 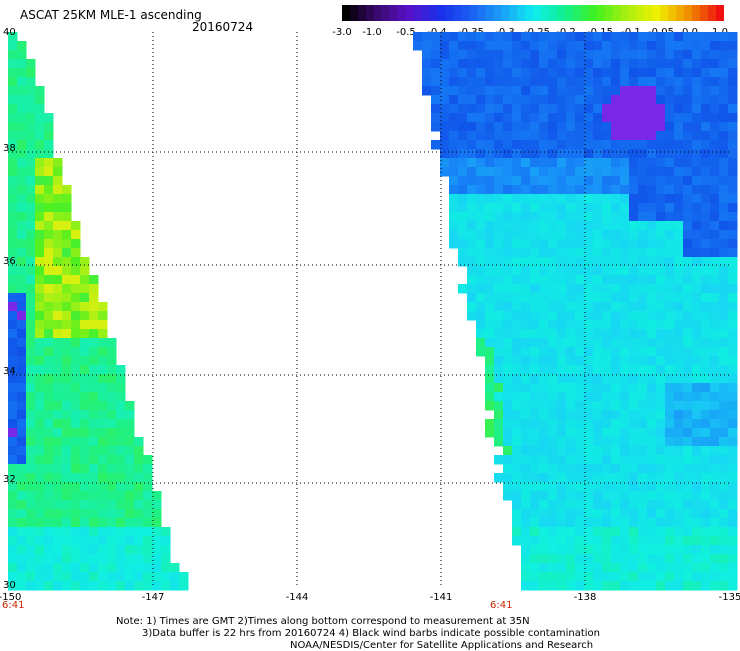 I want to click on longitude-label: -138, so click(x=585, y=597).